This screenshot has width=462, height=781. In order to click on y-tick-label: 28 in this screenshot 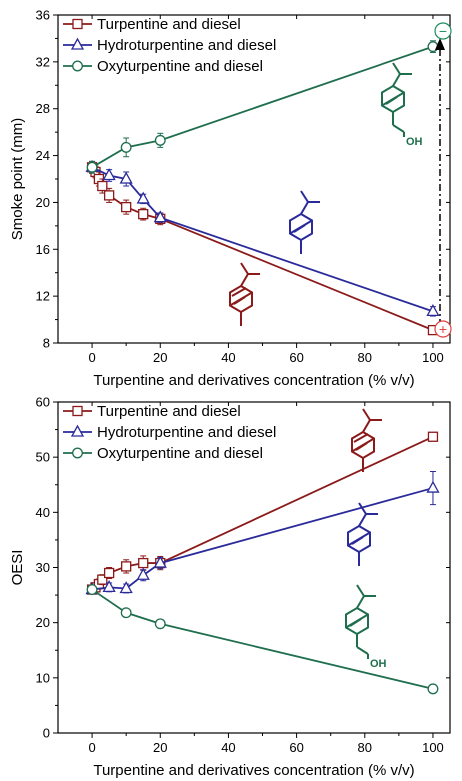, I will do `click(43, 108)`.